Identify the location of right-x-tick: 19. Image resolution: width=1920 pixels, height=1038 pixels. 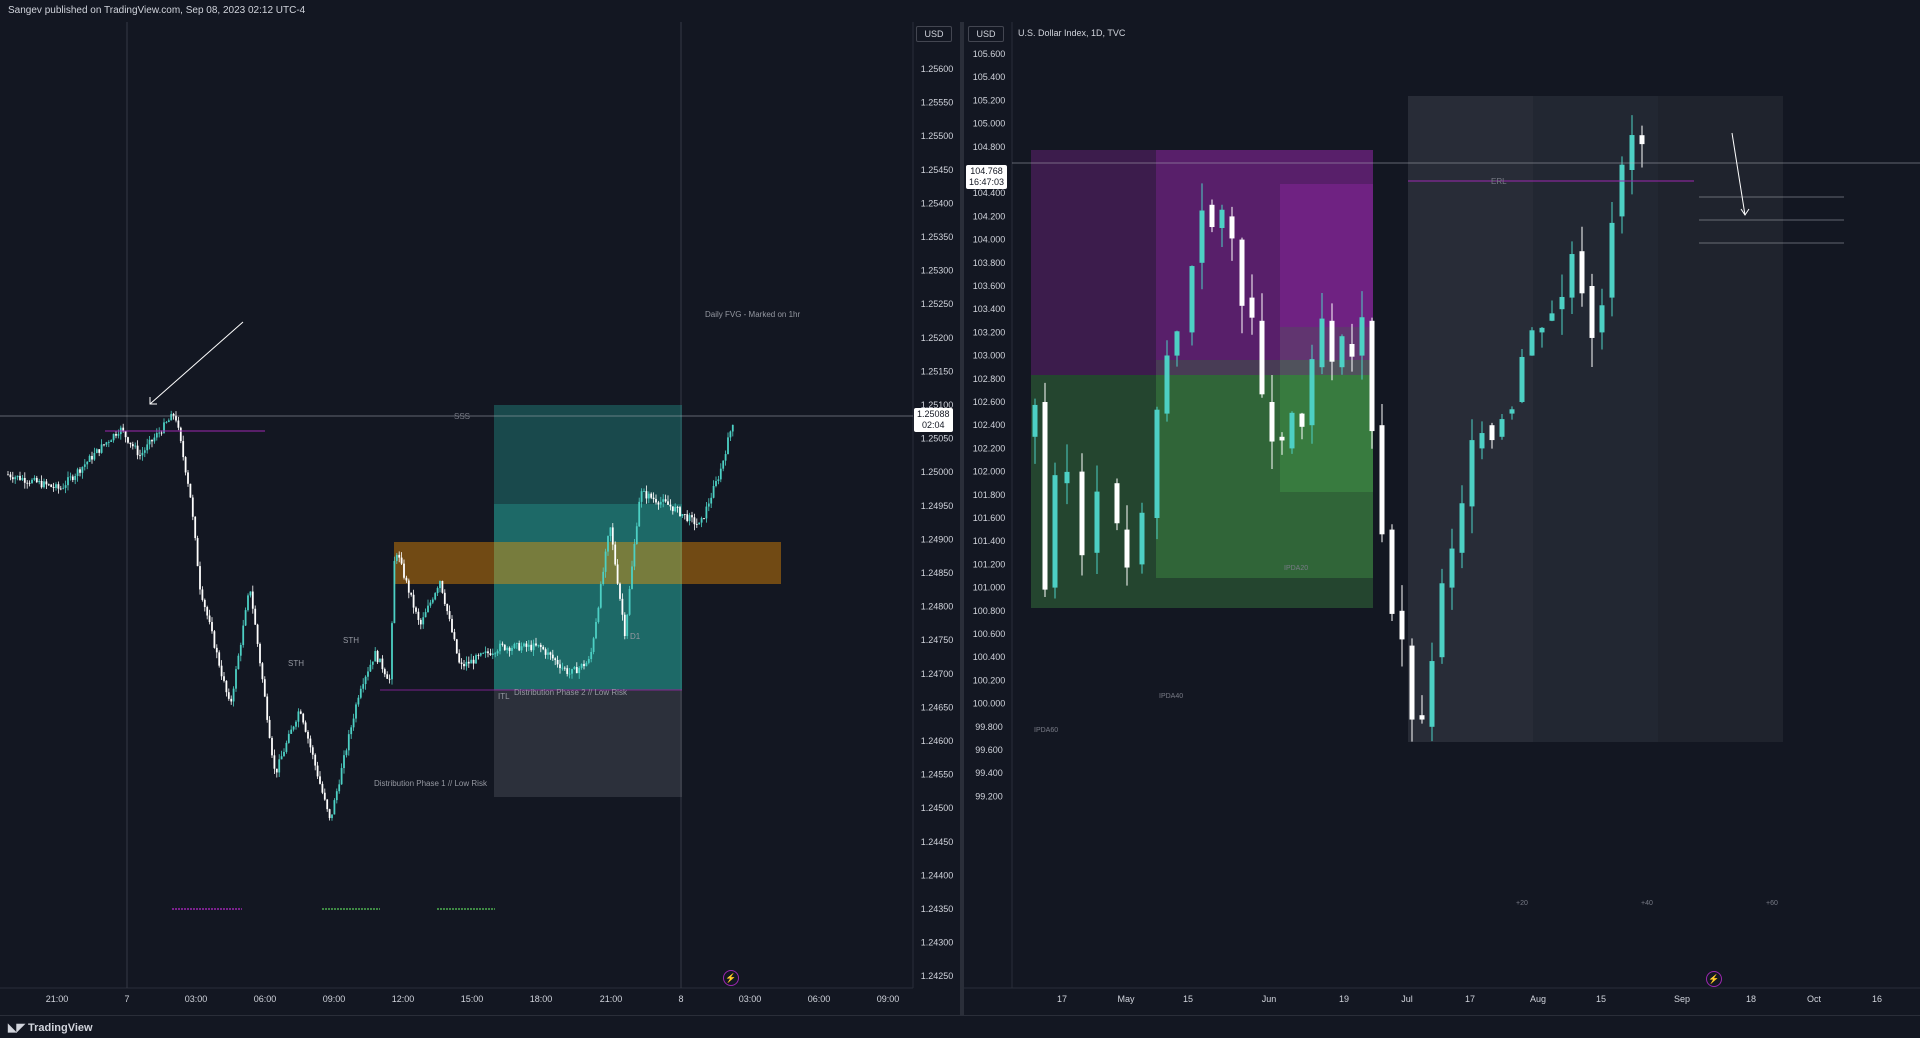
(1344, 999).